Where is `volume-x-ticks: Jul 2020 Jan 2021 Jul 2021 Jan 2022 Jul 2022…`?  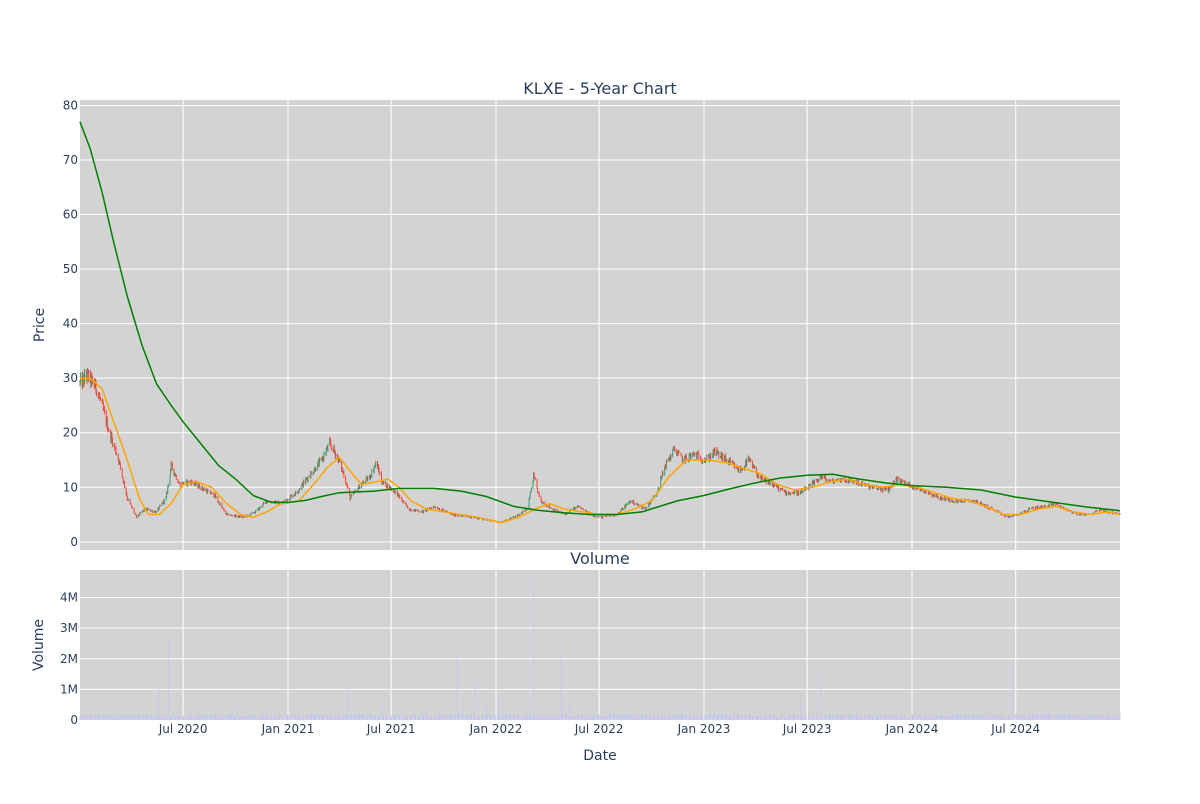
volume-x-ticks: Jul 2020 Jan 2021 Jul 2021 Jan 2022 Jul 2022… is located at coordinates (599, 729).